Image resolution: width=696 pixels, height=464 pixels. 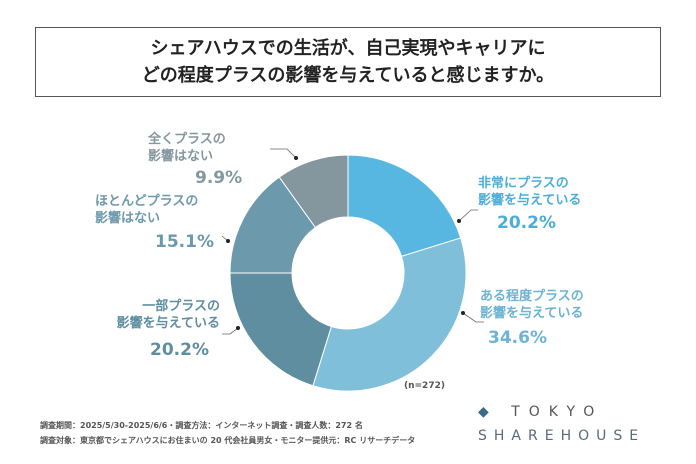 I want to click on value-slice-0: 20.2%, so click(x=526, y=223).